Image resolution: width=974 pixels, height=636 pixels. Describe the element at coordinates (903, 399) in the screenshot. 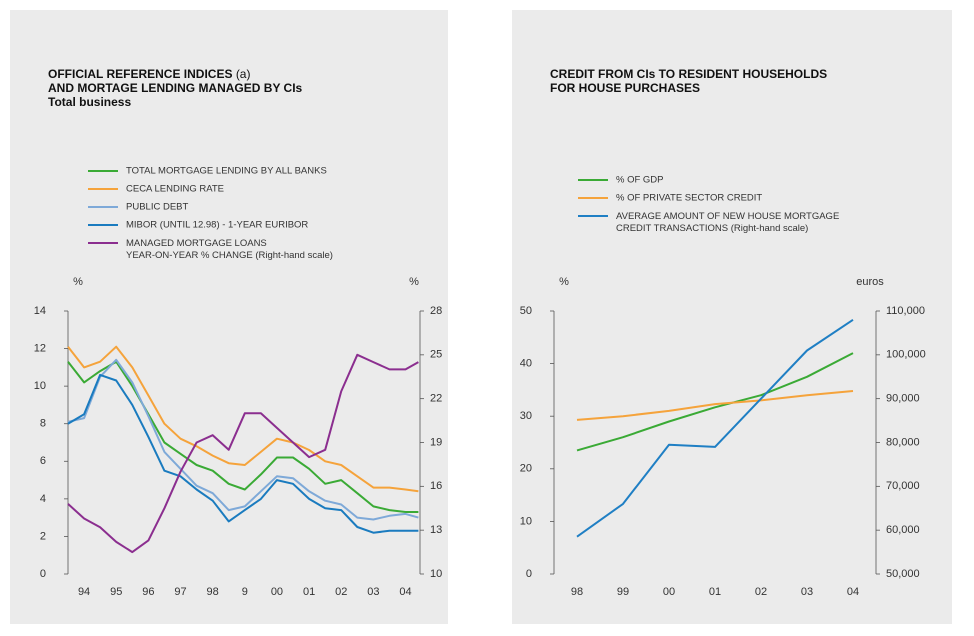

I see `y2-tick-label: 90,000` at that location.